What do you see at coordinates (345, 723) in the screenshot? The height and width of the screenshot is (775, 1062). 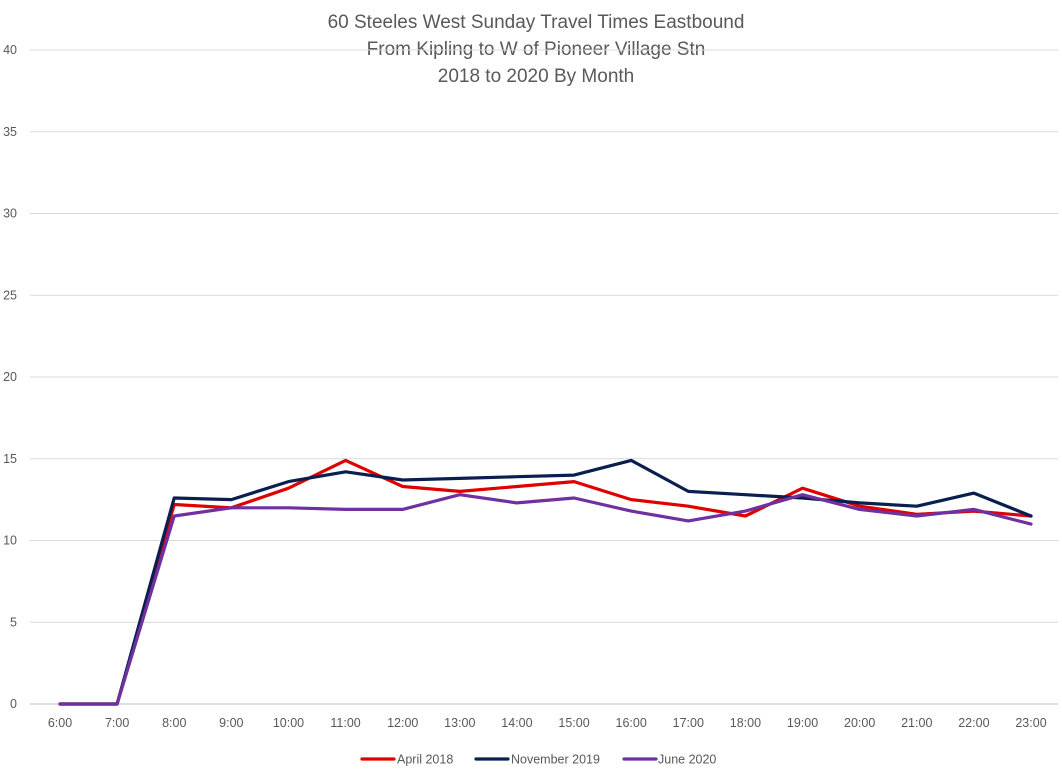 I see `x-tick-label: 11:00` at bounding box center [345, 723].